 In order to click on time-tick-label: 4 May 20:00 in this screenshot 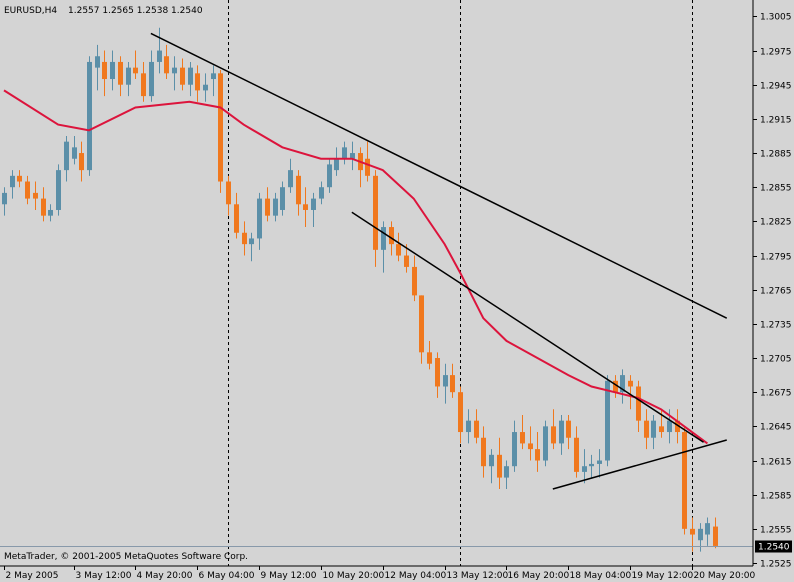, I will do `click(165, 576)`.